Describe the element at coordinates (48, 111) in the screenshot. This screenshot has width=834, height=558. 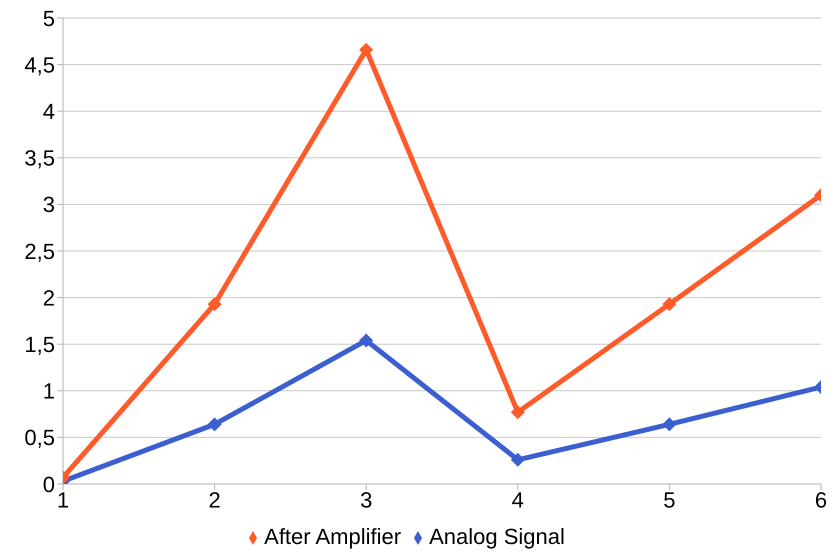
I see `y-tick-label: 4` at that location.